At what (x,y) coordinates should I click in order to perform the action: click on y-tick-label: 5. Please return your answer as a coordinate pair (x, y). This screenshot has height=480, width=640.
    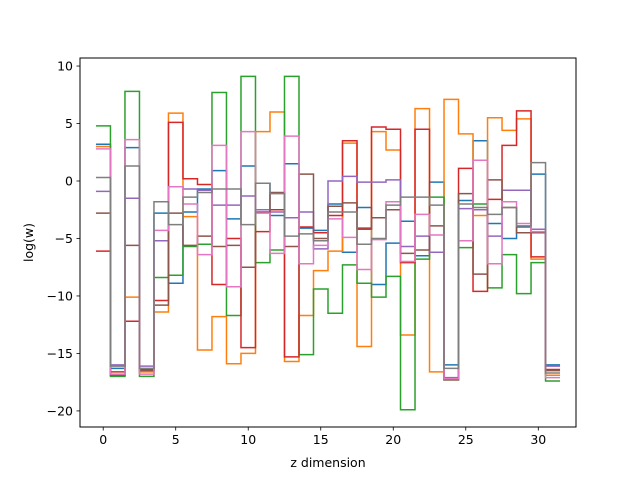
    Looking at the image, I should click on (69, 123).